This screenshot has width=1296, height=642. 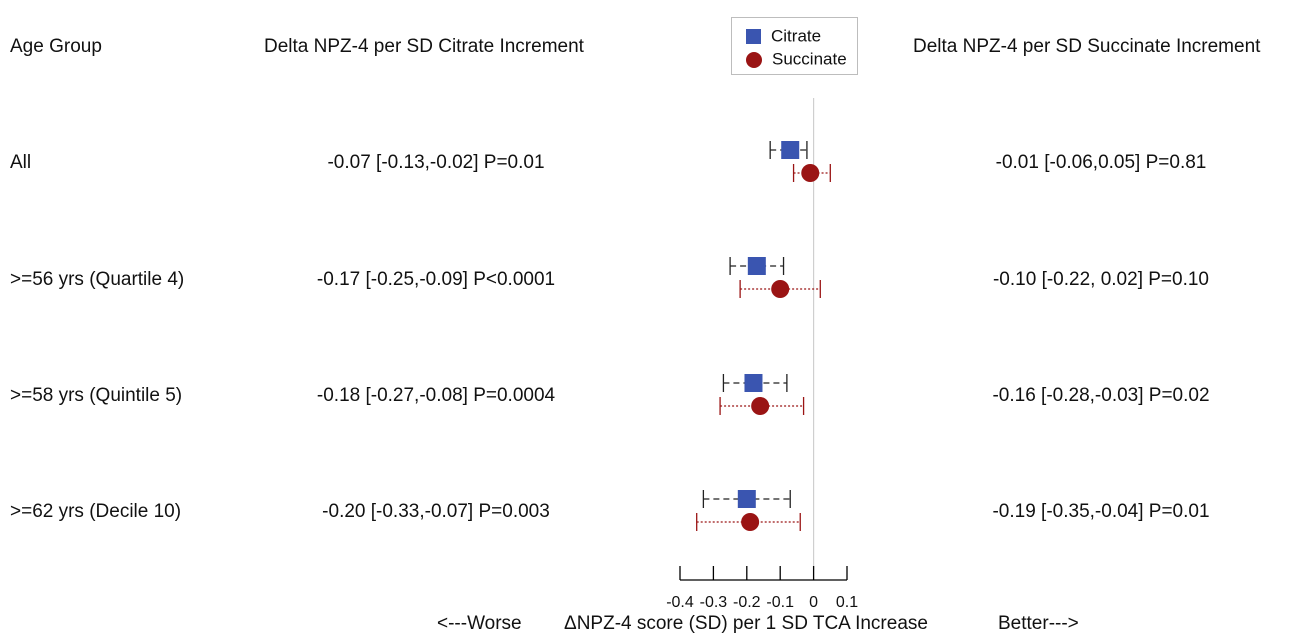 What do you see at coordinates (479, 623) in the screenshot?
I see `worse-direction-label: <---Worse` at bounding box center [479, 623].